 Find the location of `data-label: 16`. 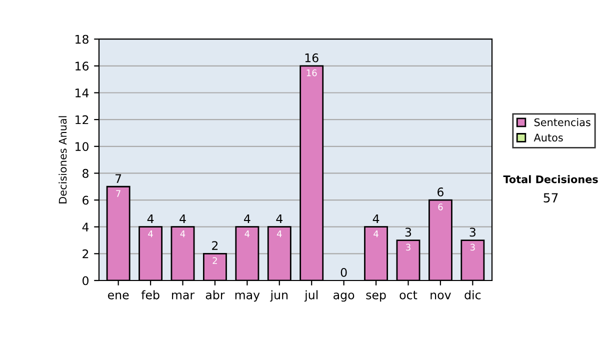

data-label: 16 is located at coordinates (311, 72).